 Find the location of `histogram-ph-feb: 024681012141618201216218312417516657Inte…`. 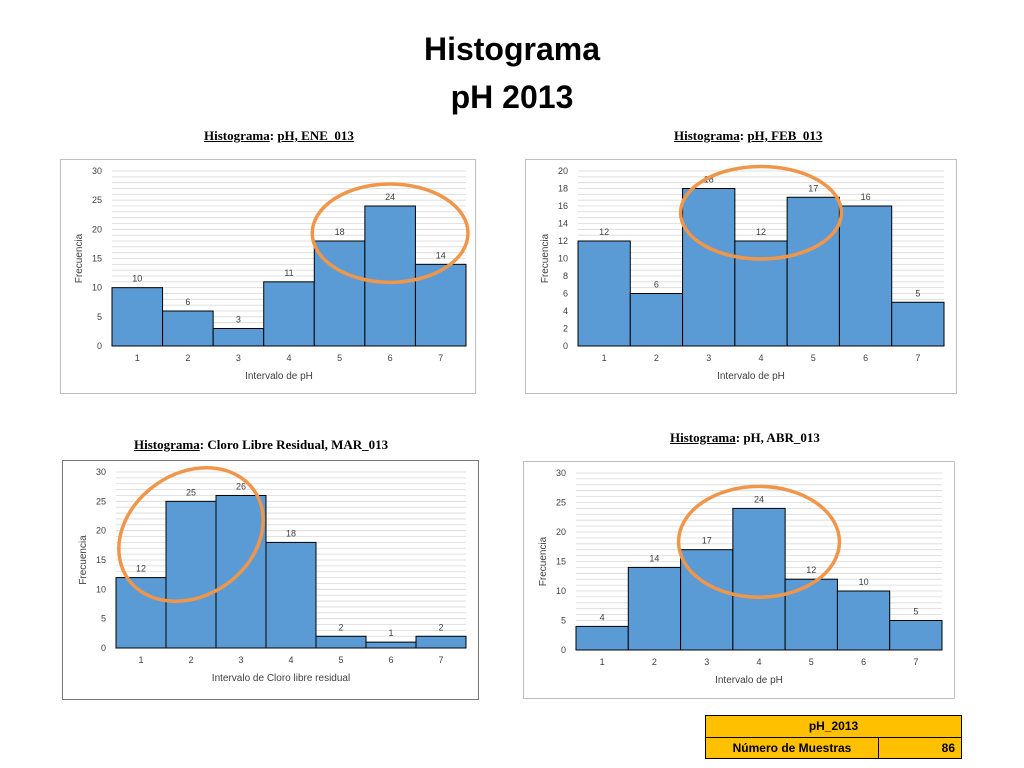

histogram-ph-feb: 024681012141618201216218312417516657Inte… is located at coordinates (741, 276).